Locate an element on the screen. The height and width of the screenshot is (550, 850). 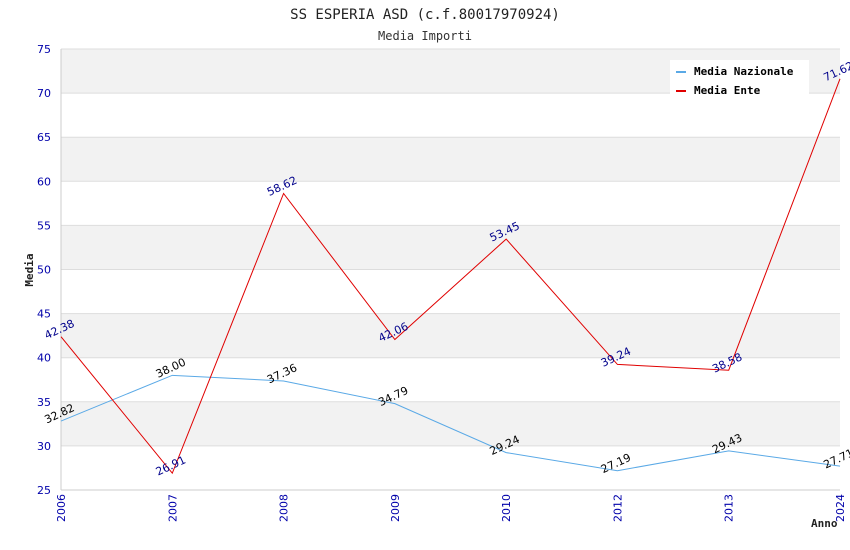
y-tick-label: 40 is located at coordinates (44, 358).